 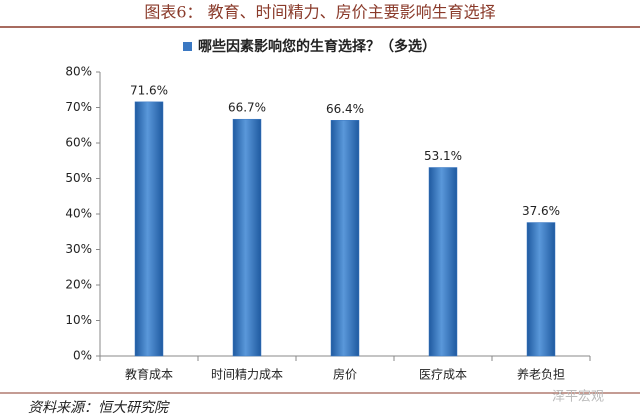 I want to click on value-label: 53.1%, so click(x=443, y=156).